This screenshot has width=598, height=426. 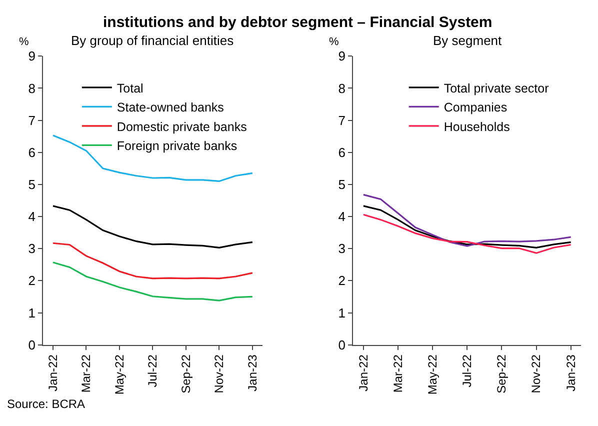 What do you see at coordinates (496, 88) in the screenshot?
I see `legend-label: Total private sector` at bounding box center [496, 88].